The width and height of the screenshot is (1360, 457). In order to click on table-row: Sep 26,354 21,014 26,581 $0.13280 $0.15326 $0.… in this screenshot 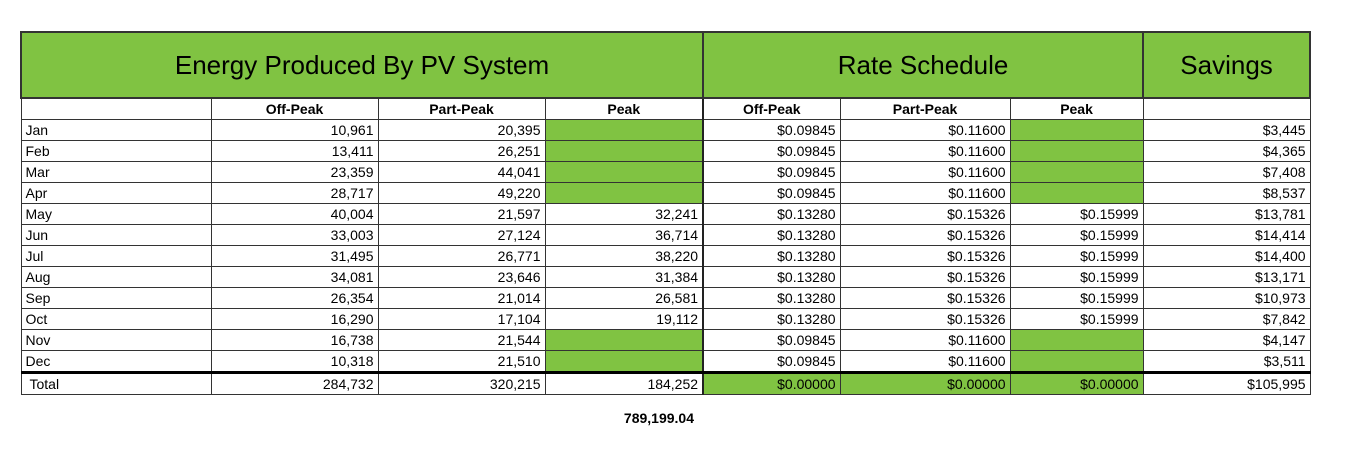, I will do `click(665, 298)`.